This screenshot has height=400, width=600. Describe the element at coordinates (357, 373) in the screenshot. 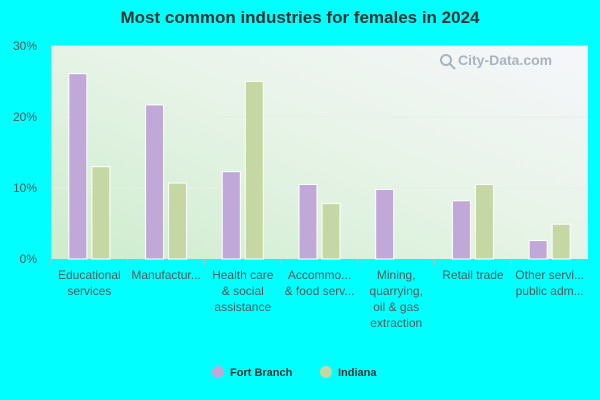

I see `legend-label: Indiana` at that location.